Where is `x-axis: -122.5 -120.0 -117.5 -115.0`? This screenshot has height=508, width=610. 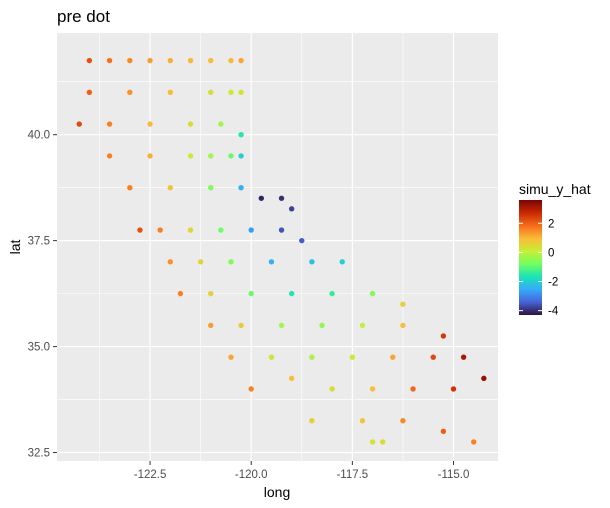 x-axis: -122.5 -120.0 -117.5 -115.0 is located at coordinates (301, 471).